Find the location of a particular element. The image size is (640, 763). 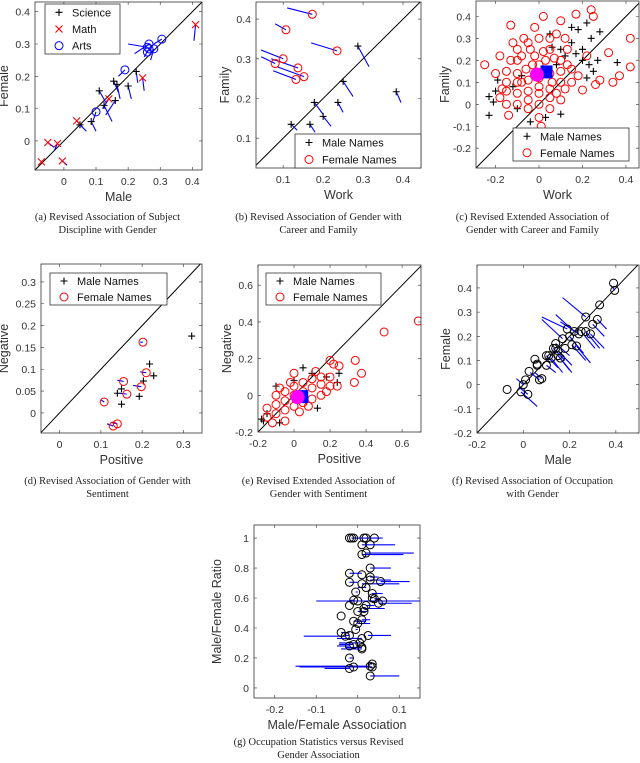

legend-label: Male Names is located at coordinates (353, 144).